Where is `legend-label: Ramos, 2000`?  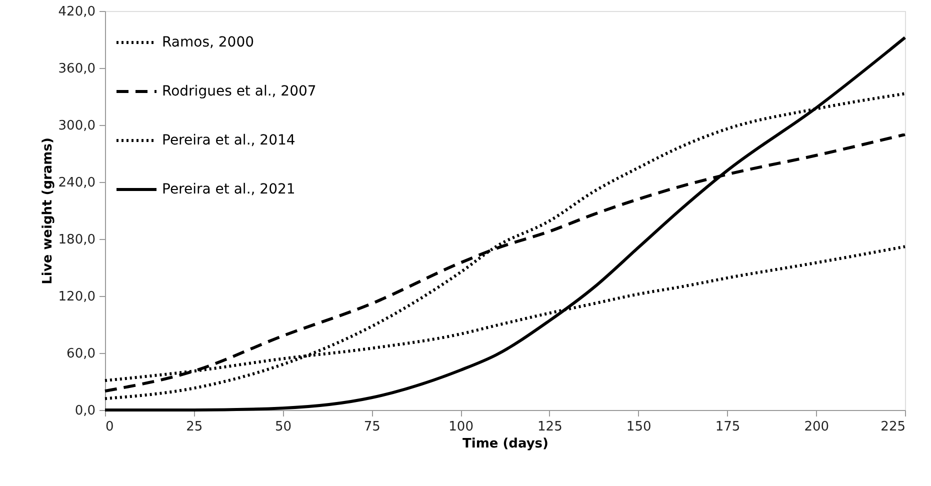 legend-label: Ramos, 2000 is located at coordinates (208, 42).